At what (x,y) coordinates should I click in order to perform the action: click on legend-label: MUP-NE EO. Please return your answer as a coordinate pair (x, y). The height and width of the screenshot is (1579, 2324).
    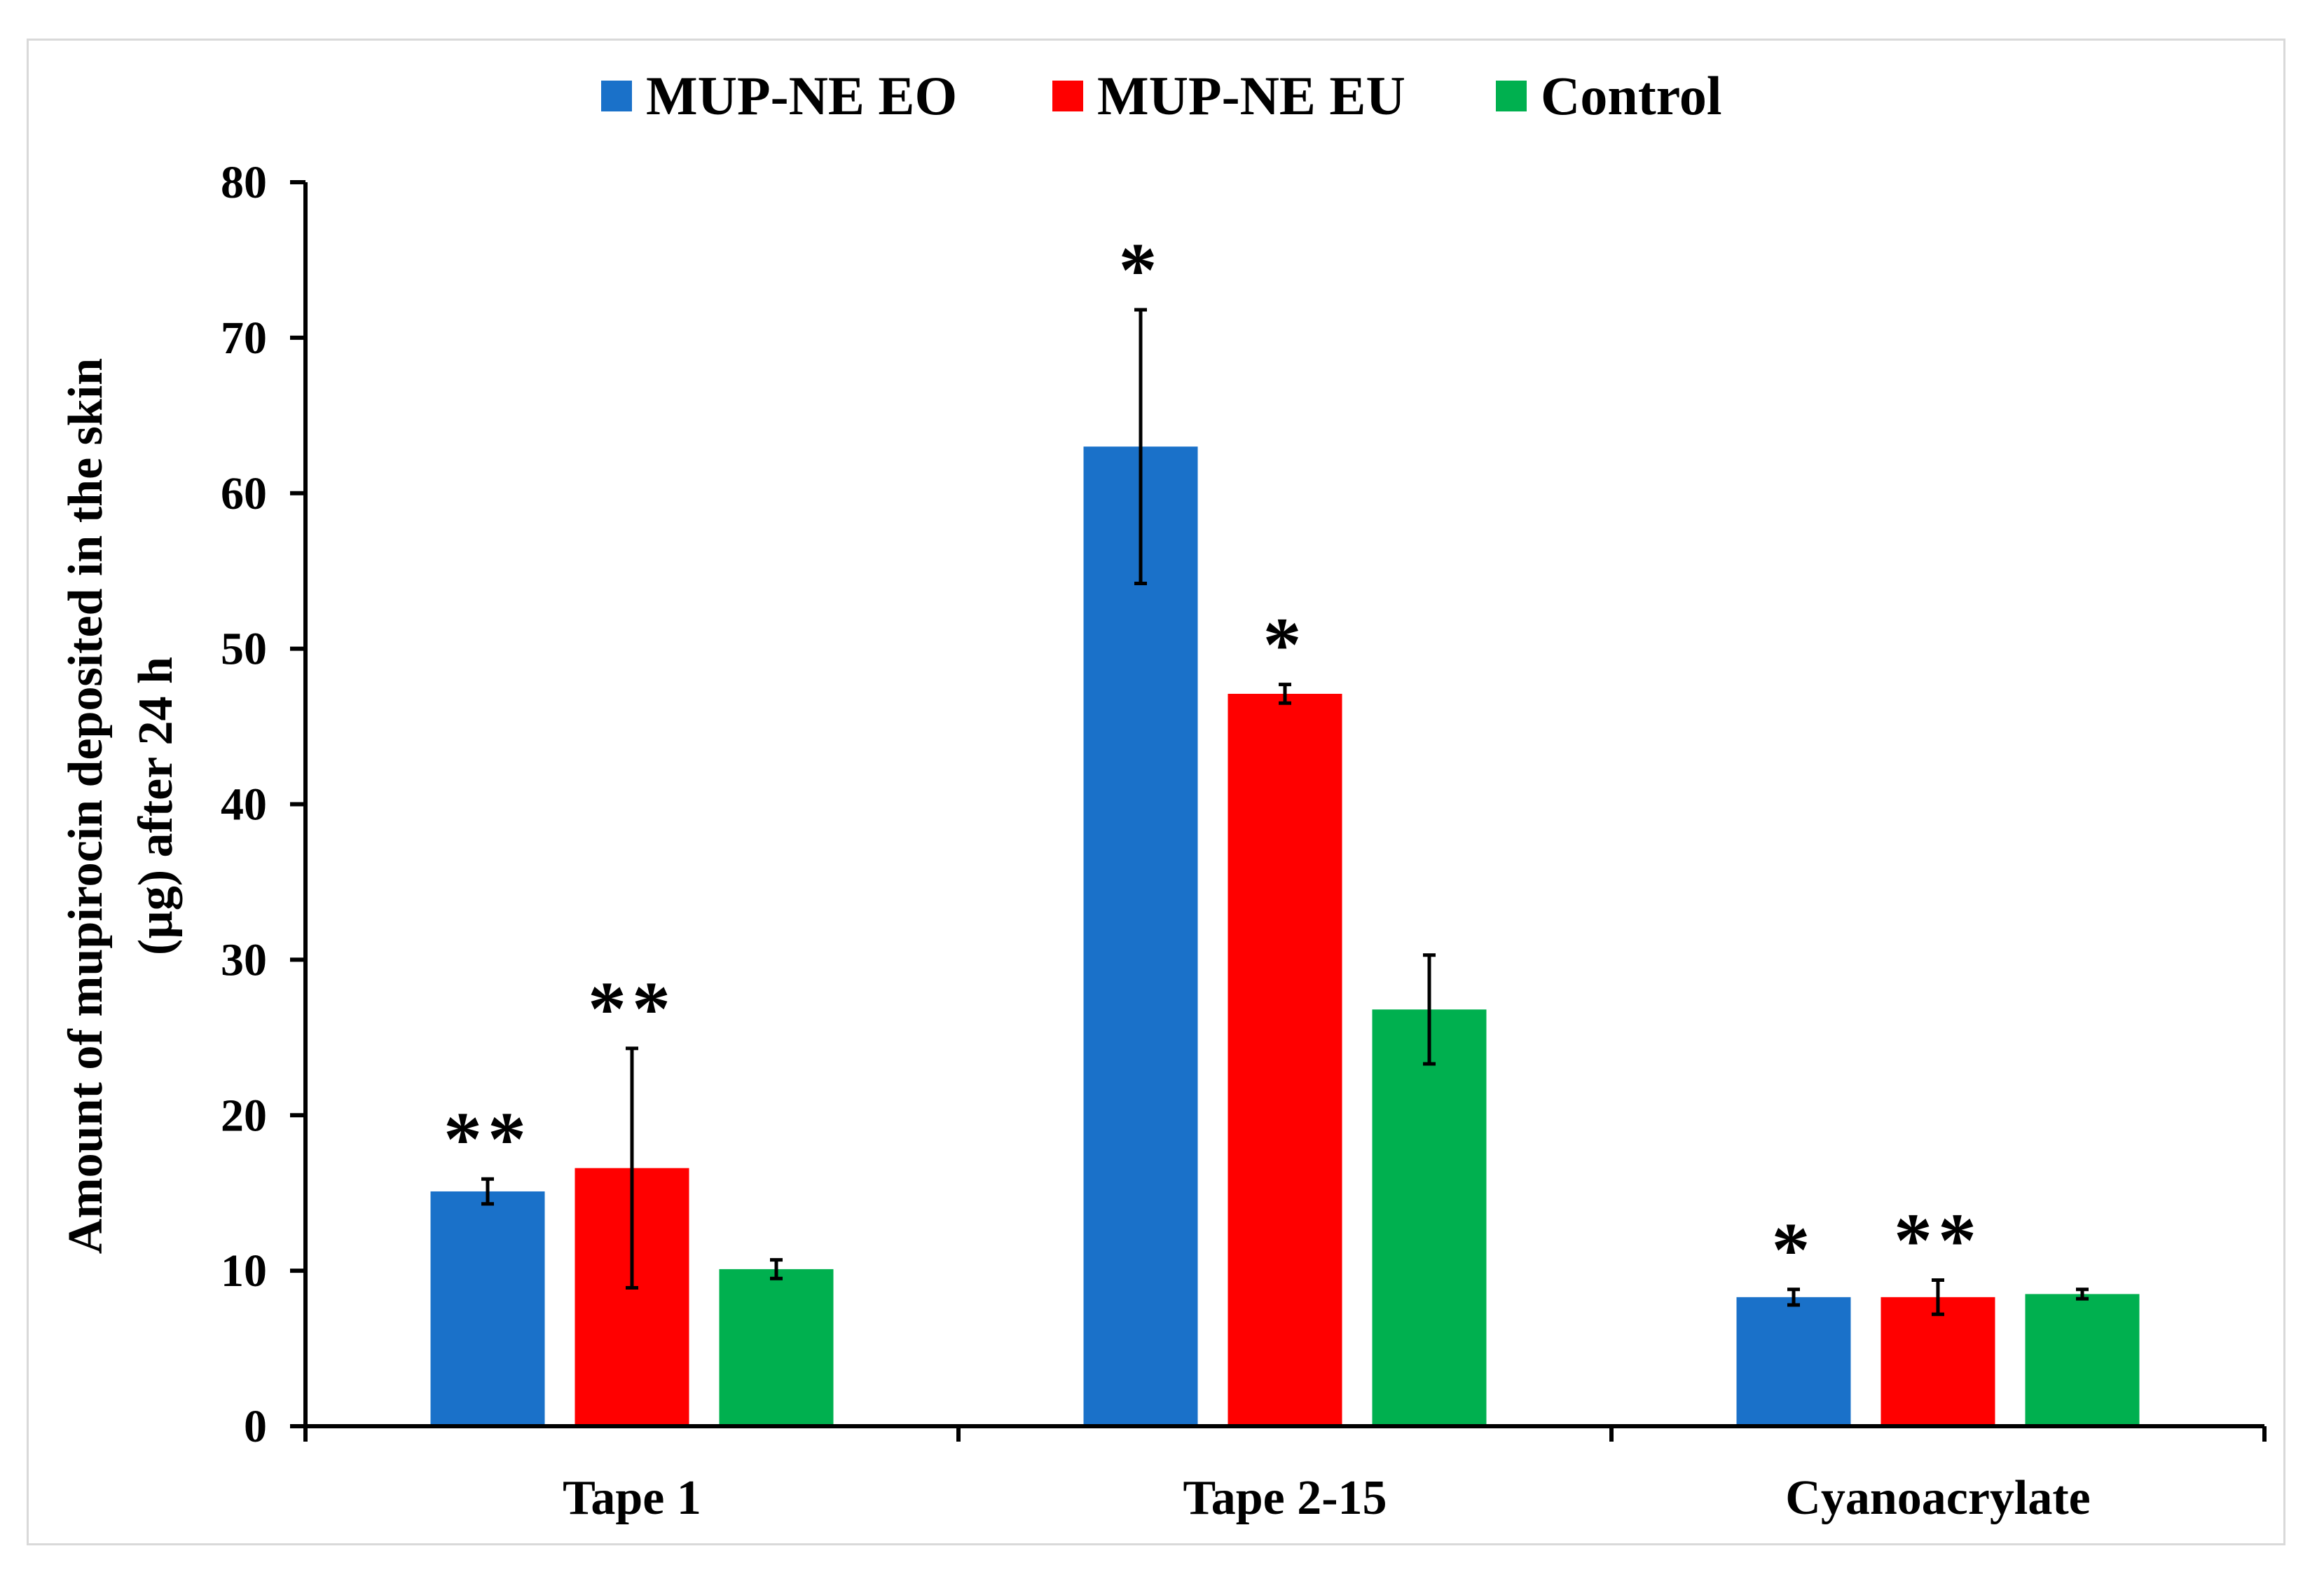
    Looking at the image, I should click on (801, 95).